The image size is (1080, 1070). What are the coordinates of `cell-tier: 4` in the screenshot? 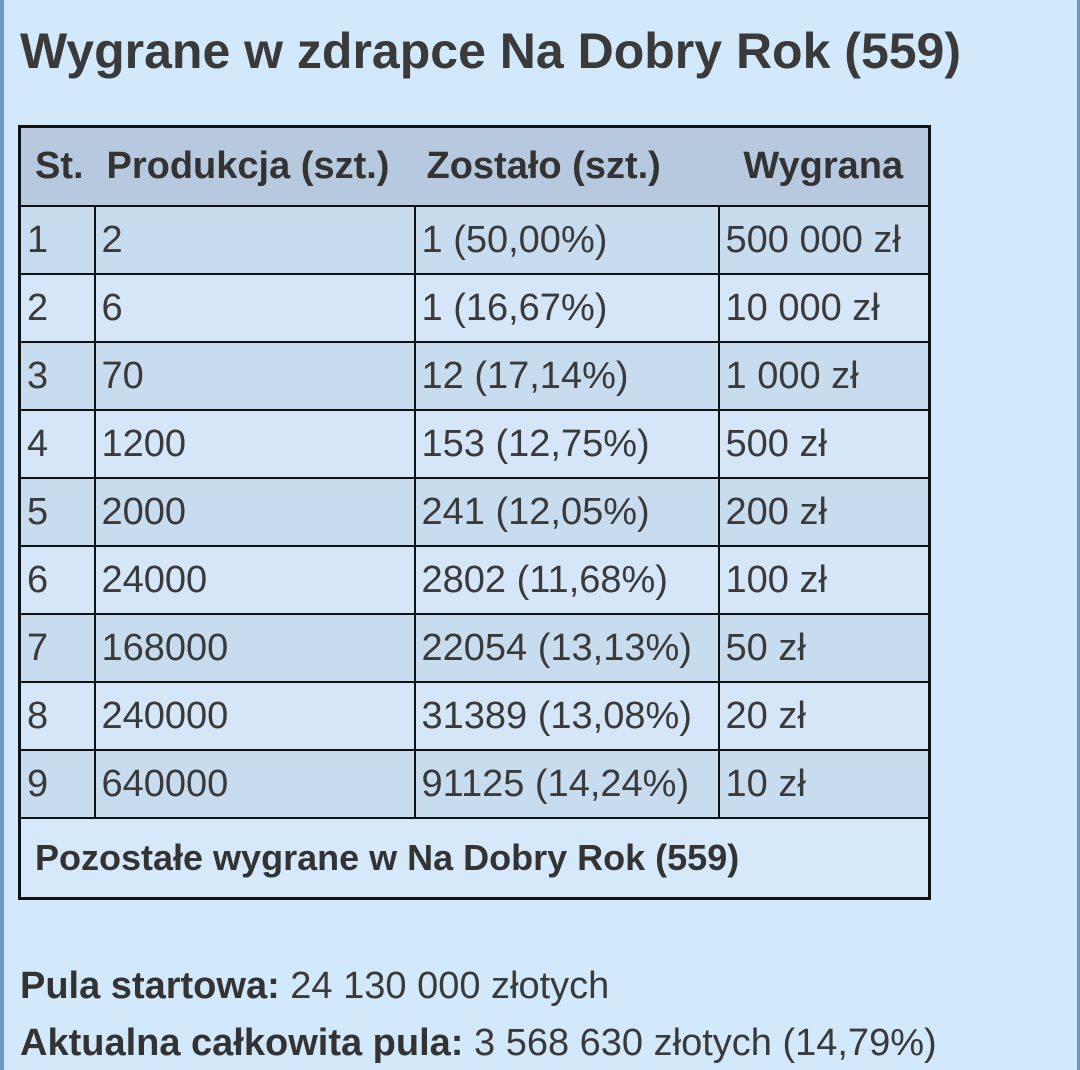 It's located at (57, 444).